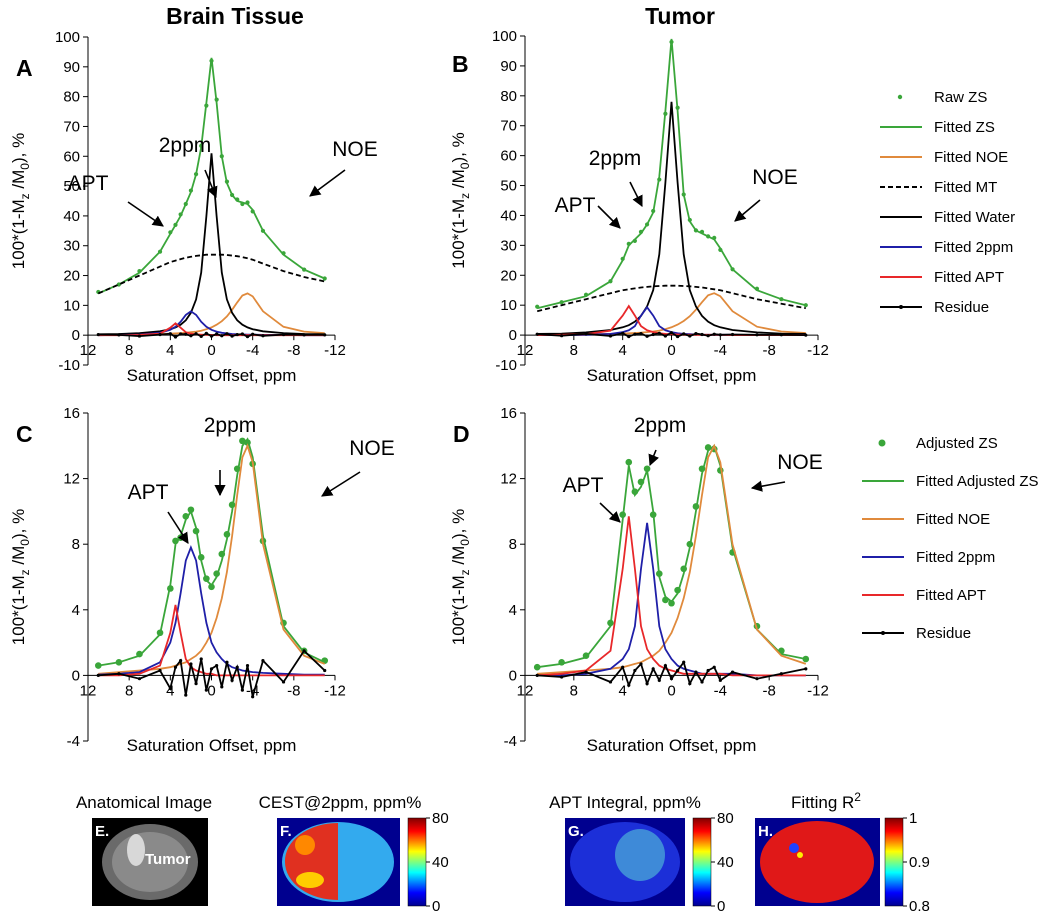  Describe the element at coordinates (680, 16) in the screenshot. I see `panel-title: Tumor` at that location.